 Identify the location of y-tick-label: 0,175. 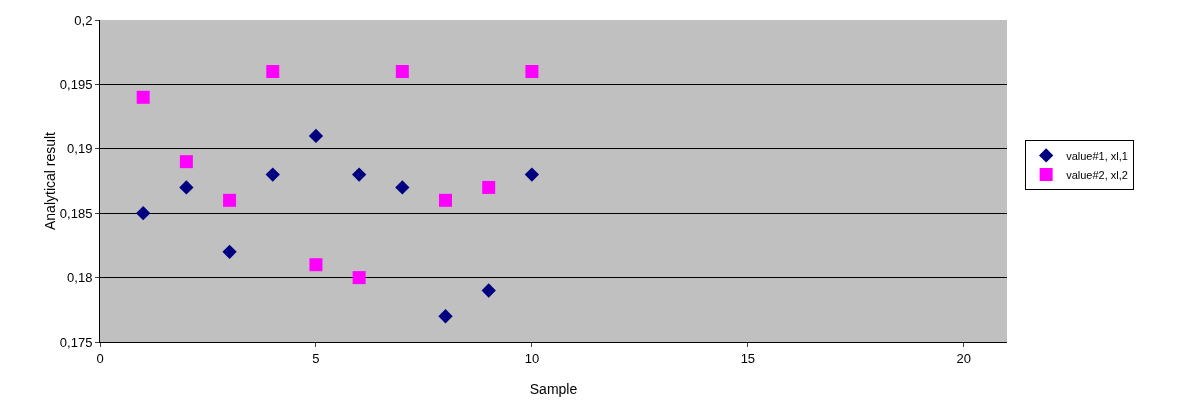
(76, 342).